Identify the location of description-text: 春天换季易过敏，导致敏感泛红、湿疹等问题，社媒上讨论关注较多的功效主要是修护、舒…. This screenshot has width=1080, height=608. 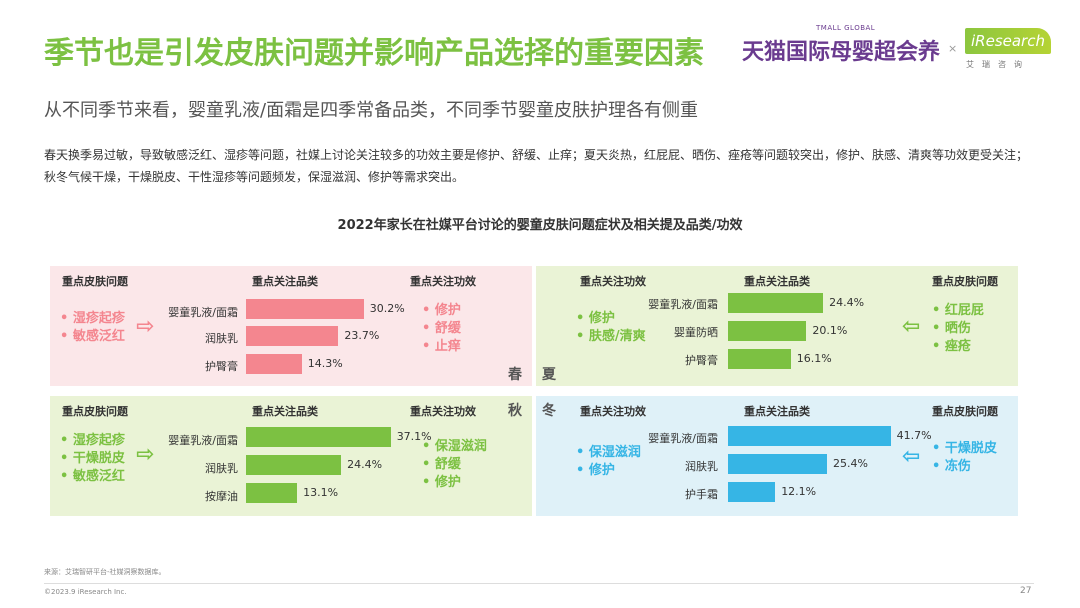
(536, 166).